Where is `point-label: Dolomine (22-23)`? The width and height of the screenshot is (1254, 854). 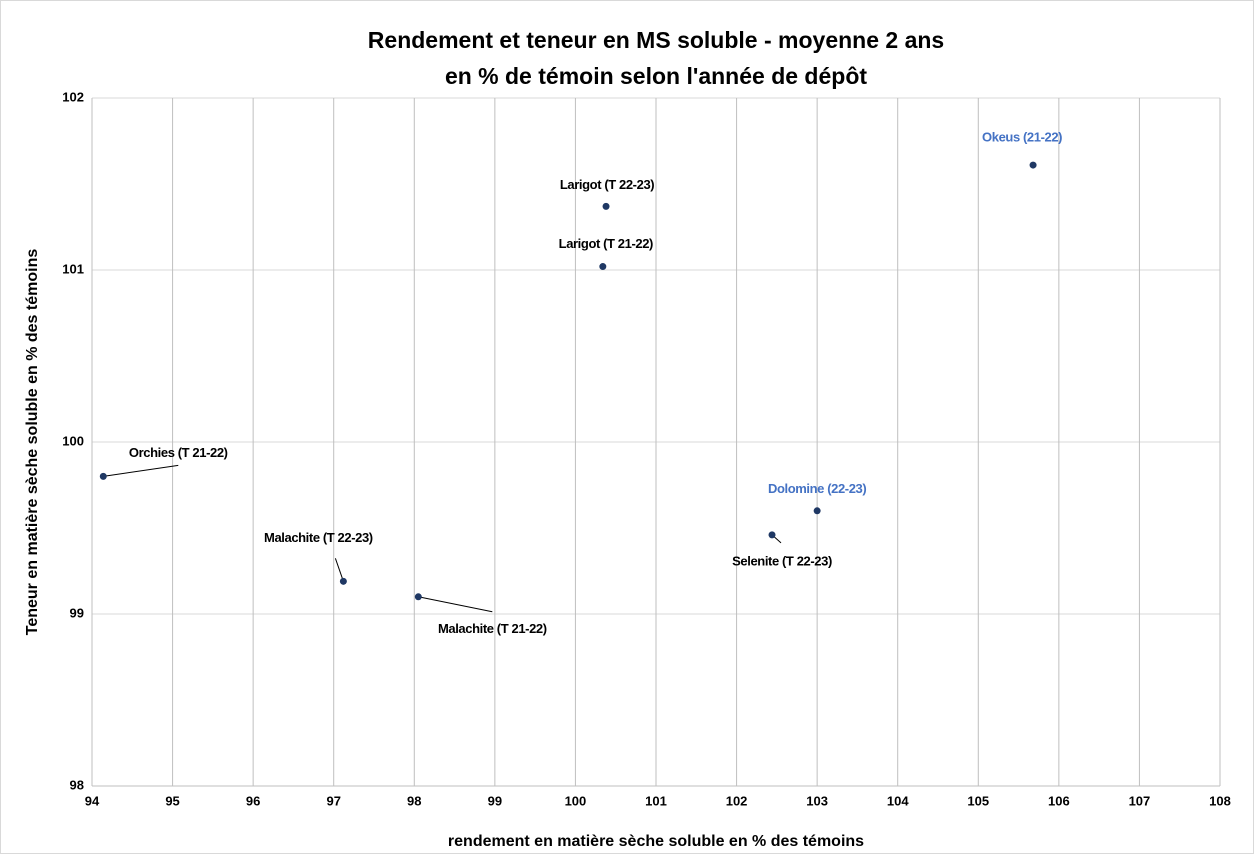
point-label: Dolomine (22-23) is located at coordinates (817, 488).